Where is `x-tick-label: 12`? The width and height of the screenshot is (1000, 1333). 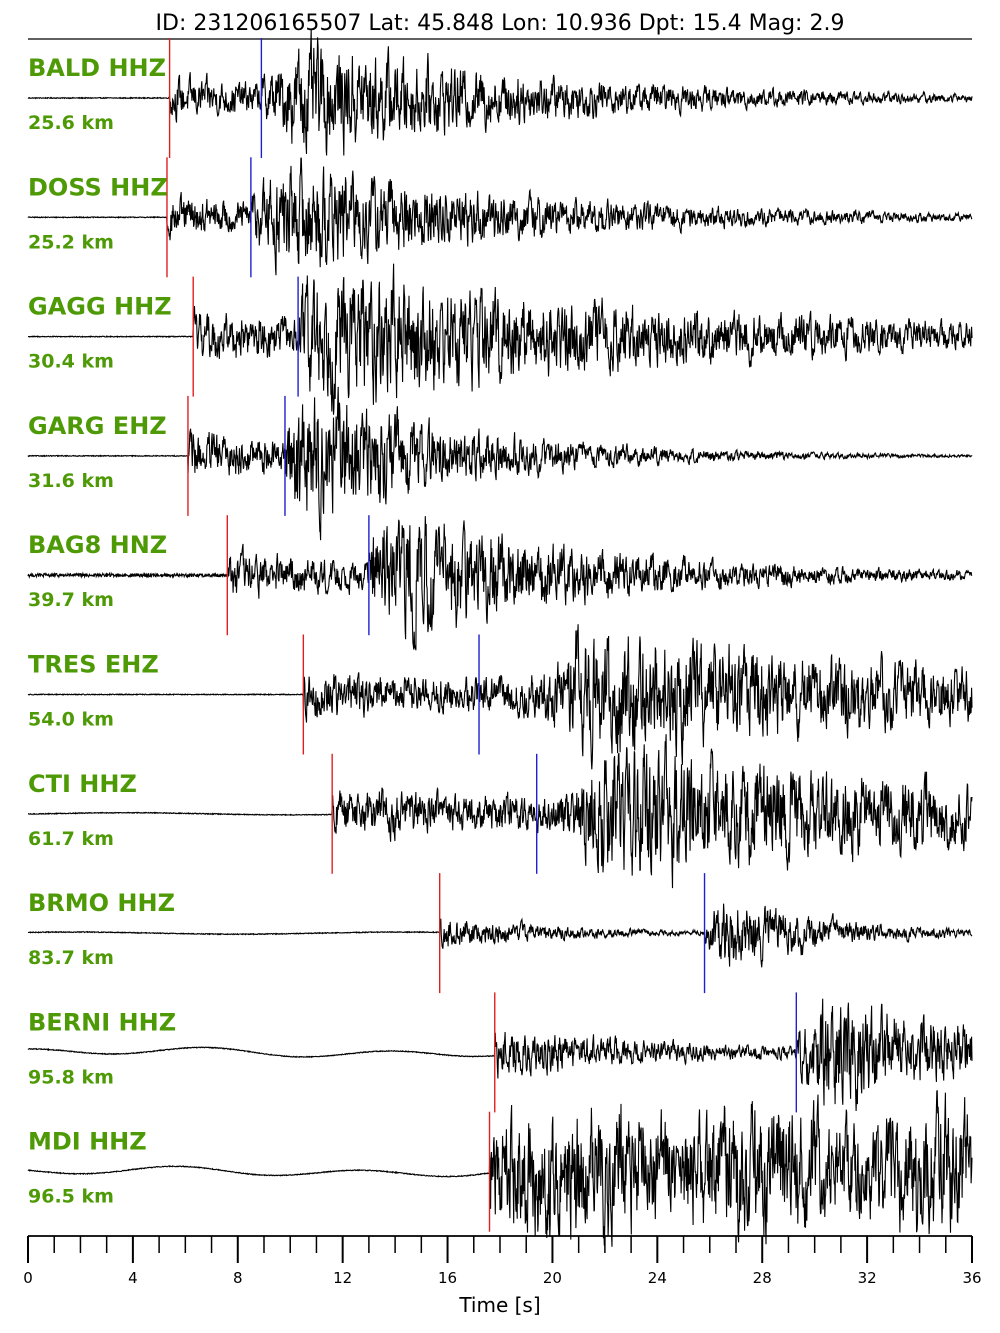
x-tick-label: 12 is located at coordinates (342, 1278).